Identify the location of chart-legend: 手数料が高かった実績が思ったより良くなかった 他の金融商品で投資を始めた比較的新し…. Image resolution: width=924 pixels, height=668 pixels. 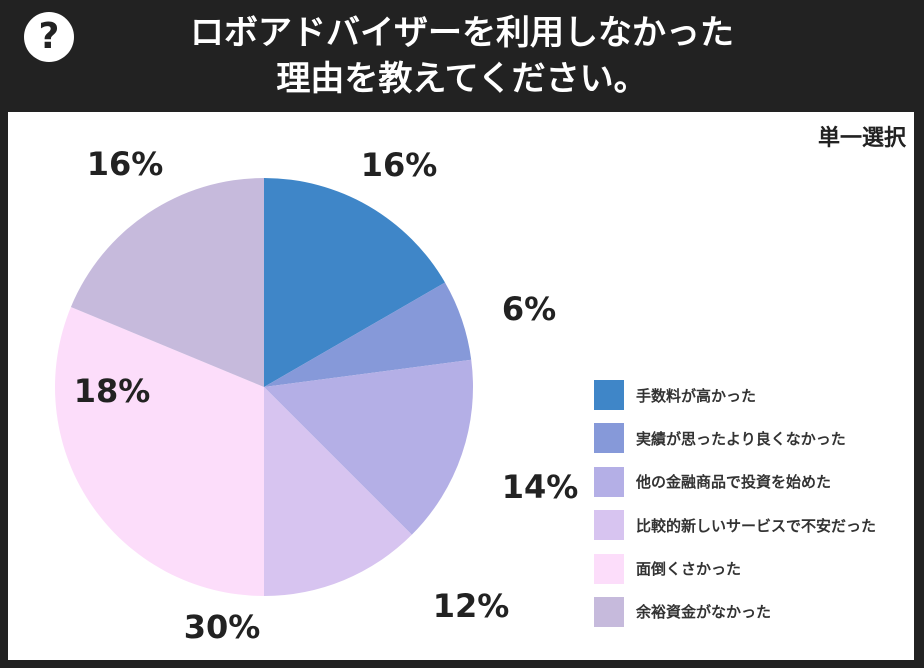
(735, 510).